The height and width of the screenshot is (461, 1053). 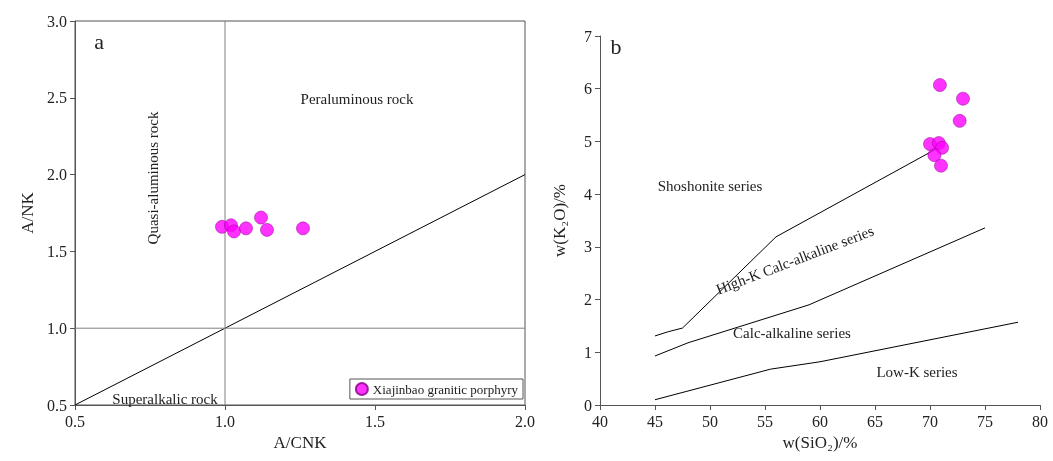 I want to click on x-tick-label: 55, so click(x=765, y=421).